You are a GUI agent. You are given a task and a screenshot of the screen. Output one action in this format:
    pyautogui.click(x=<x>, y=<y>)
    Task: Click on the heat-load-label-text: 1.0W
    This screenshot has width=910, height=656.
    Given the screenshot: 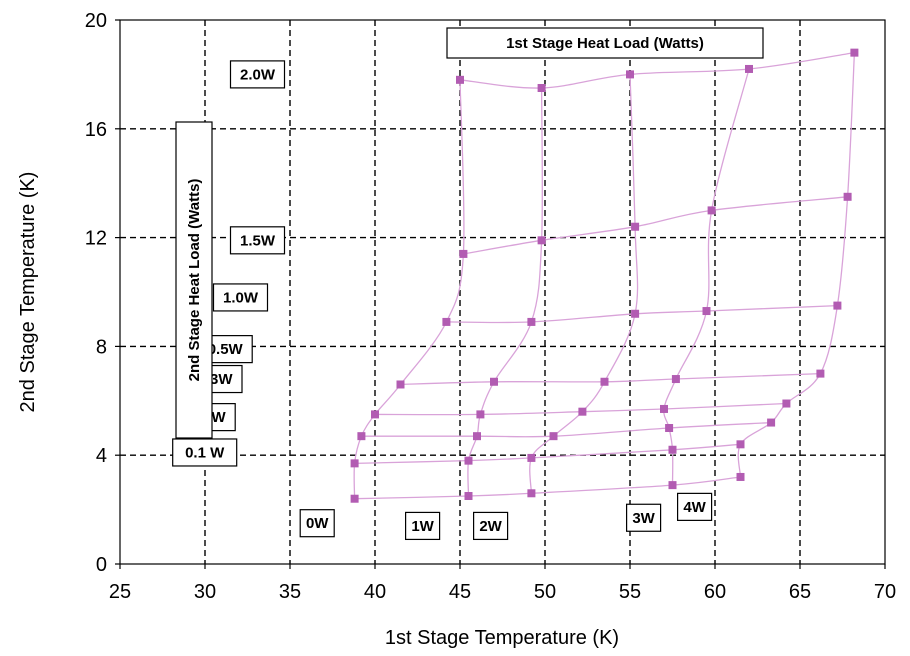 What is the action you would take?
    pyautogui.click(x=241, y=297)
    